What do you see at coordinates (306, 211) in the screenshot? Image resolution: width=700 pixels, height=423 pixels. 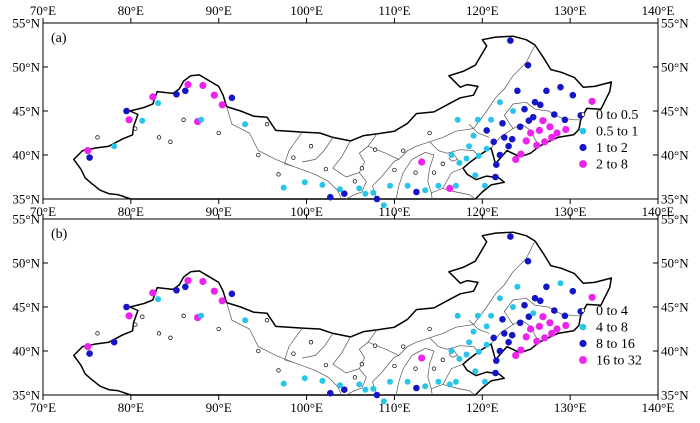 I see `lon-tick-label: 100°E` at bounding box center [306, 211].